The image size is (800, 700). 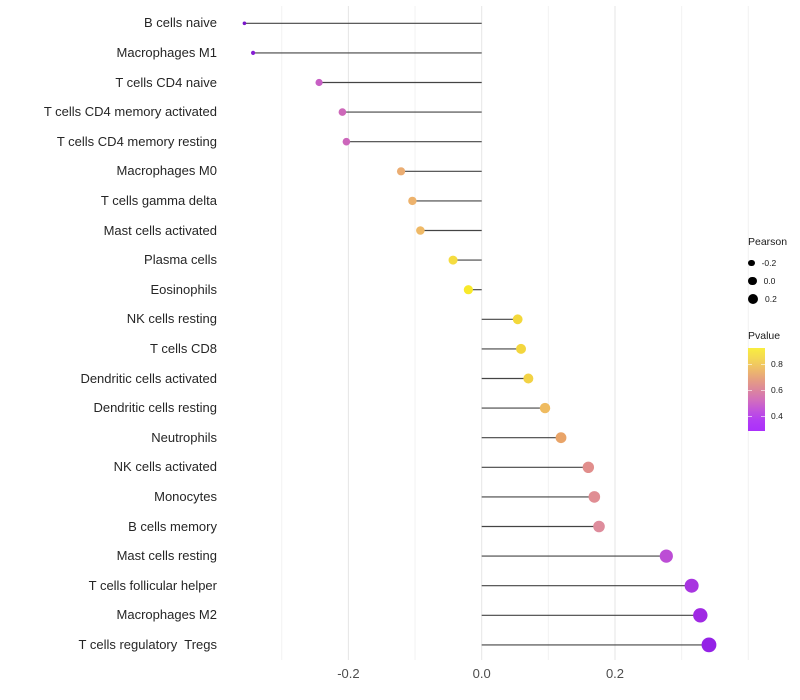 I want to click on pearson-legend-title: Pearson, so click(x=768, y=242).